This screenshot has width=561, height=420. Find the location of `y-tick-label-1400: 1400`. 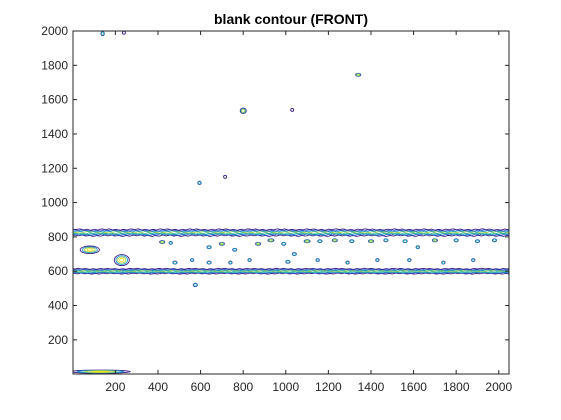

y-tick-label-1400: 1400 is located at coordinates (54, 134).